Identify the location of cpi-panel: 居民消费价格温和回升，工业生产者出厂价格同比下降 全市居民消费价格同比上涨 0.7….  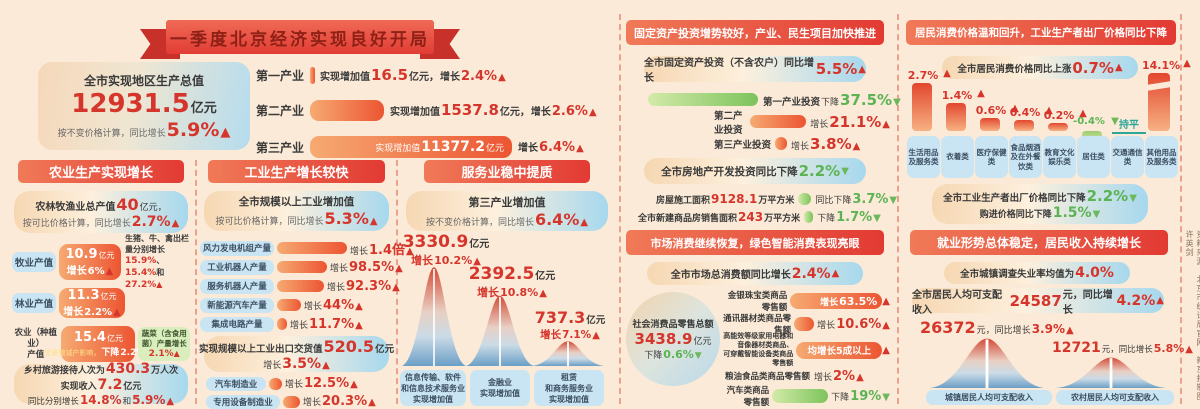
(1047, 121).